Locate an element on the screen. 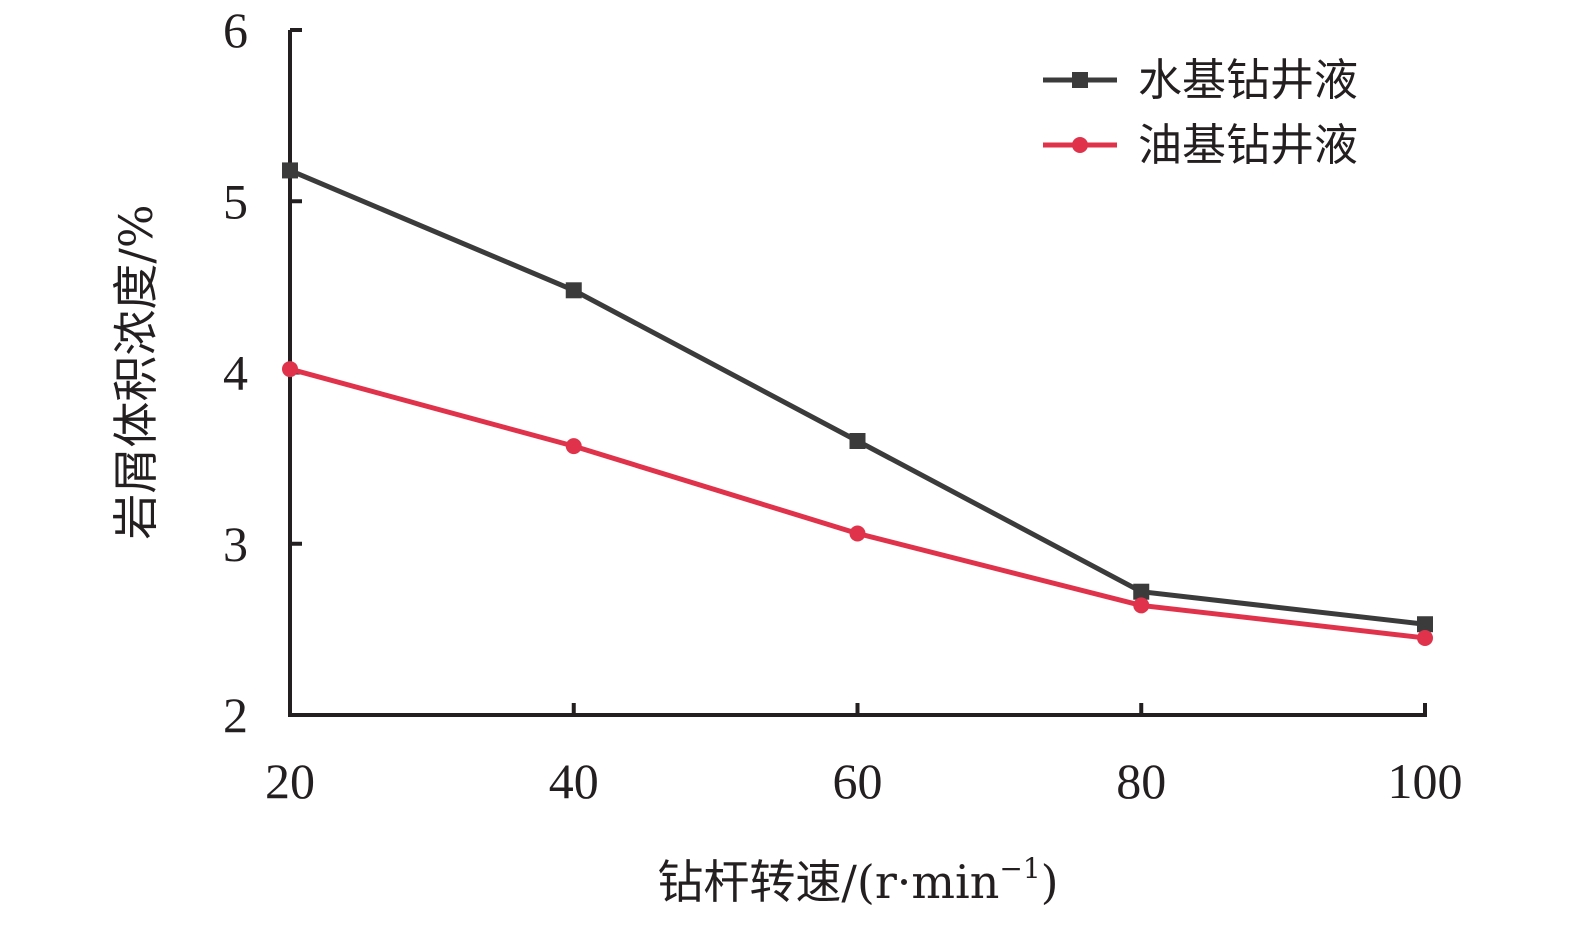 The height and width of the screenshot is (926, 1575). legend-marker-circle is located at coordinates (1080, 145).